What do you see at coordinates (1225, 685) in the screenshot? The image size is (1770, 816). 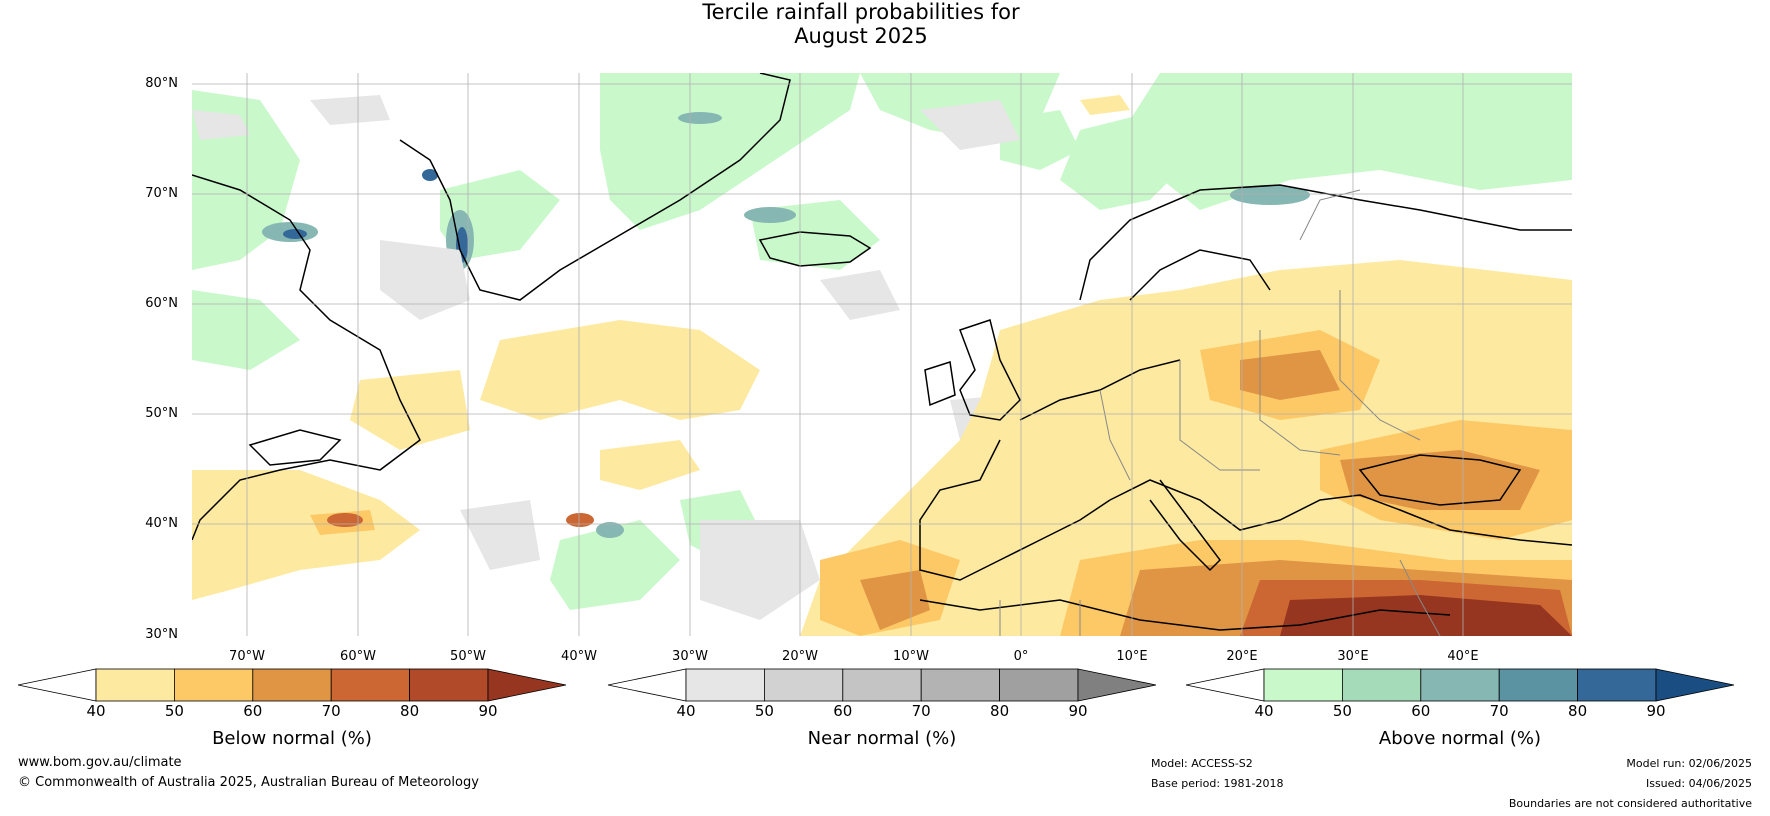 I see `colorbar-above-min-triangle` at bounding box center [1225, 685].